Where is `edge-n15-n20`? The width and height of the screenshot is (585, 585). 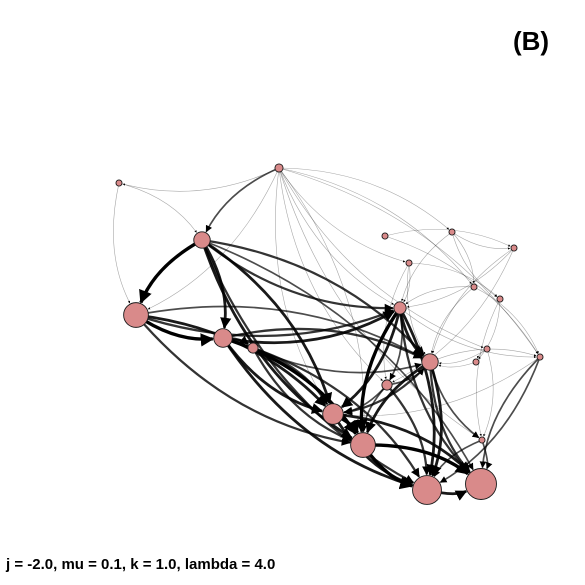
edge-n15-n20 is located at coordinates (490, 420).